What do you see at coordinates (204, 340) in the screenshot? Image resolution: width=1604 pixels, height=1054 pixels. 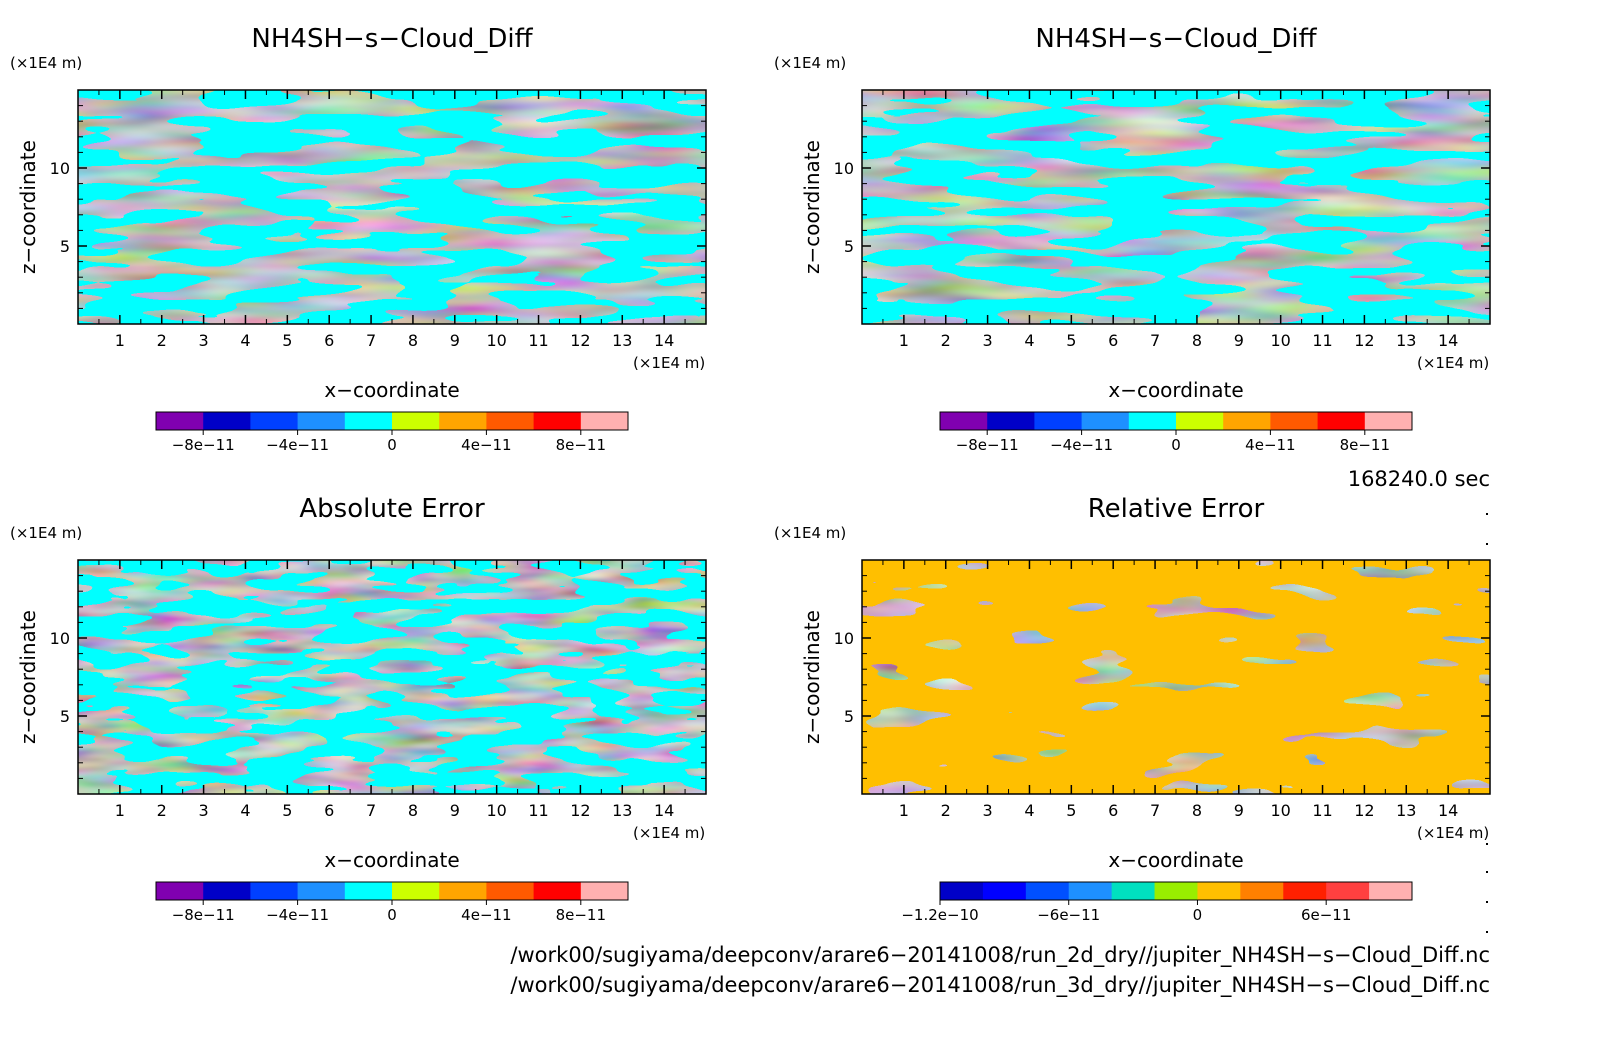 I see `x-tick-label: 3` at bounding box center [204, 340].